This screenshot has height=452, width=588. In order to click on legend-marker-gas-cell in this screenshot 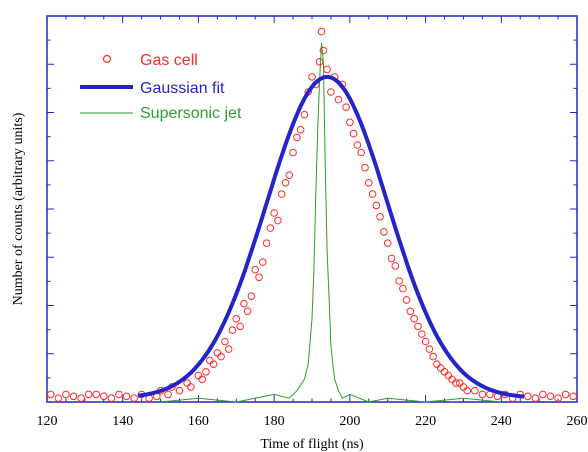, I will do `click(107, 59)`.